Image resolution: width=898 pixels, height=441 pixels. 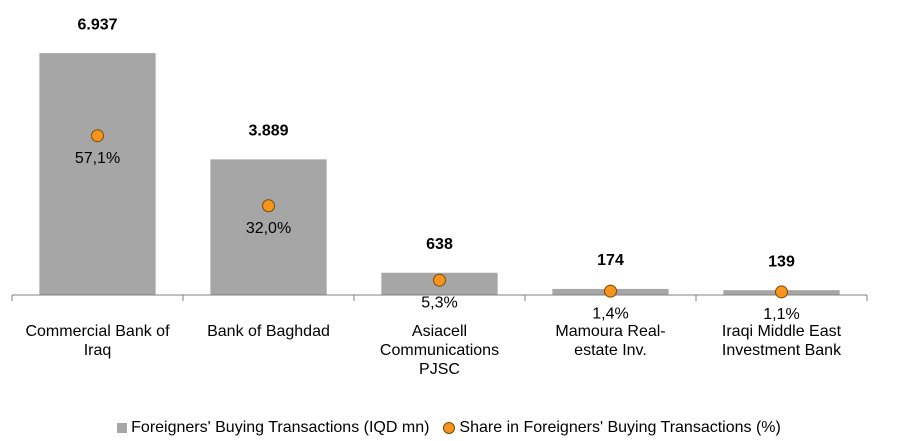 What do you see at coordinates (781, 341) in the screenshot?
I see `x-tick-label: Iraqi Middle East Investment Bank` at bounding box center [781, 341].